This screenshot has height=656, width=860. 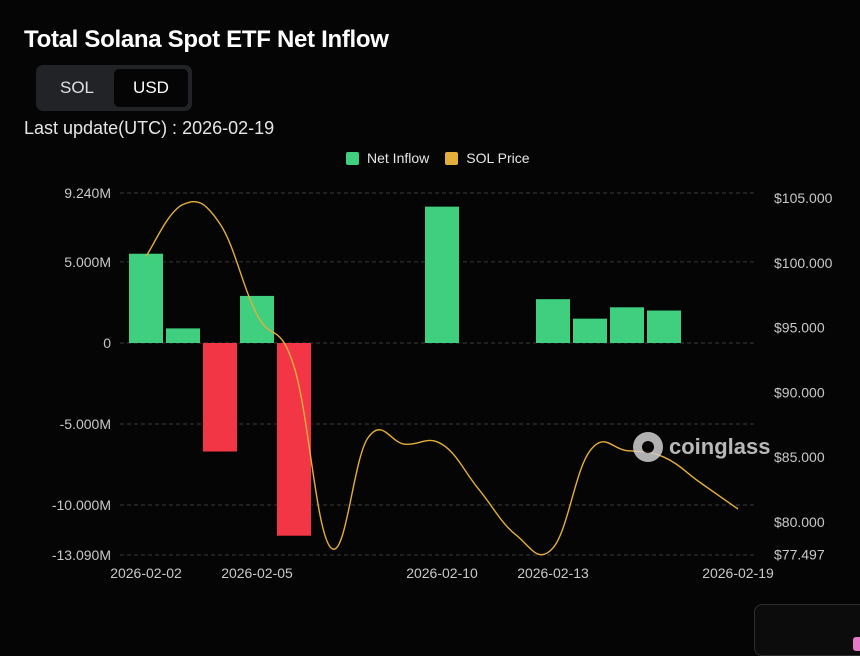 I want to click on toggle-usd-option: USD, so click(x=151, y=88).